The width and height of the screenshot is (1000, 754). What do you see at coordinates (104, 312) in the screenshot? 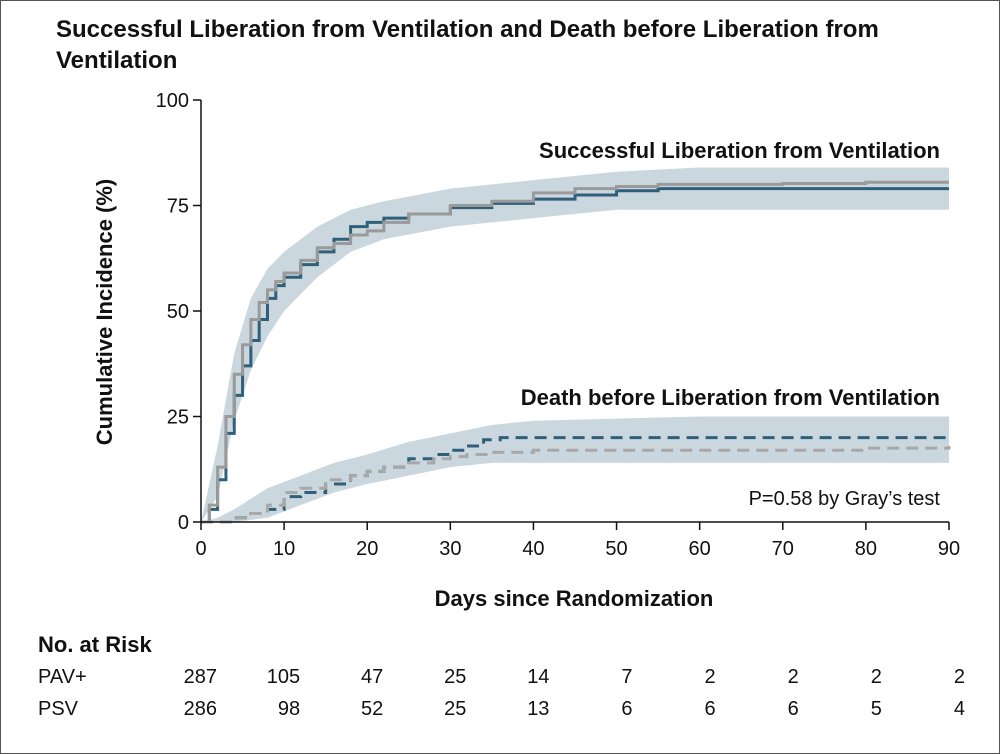
I see `y-axis-label: Cumulative Incidence (%)` at bounding box center [104, 312].